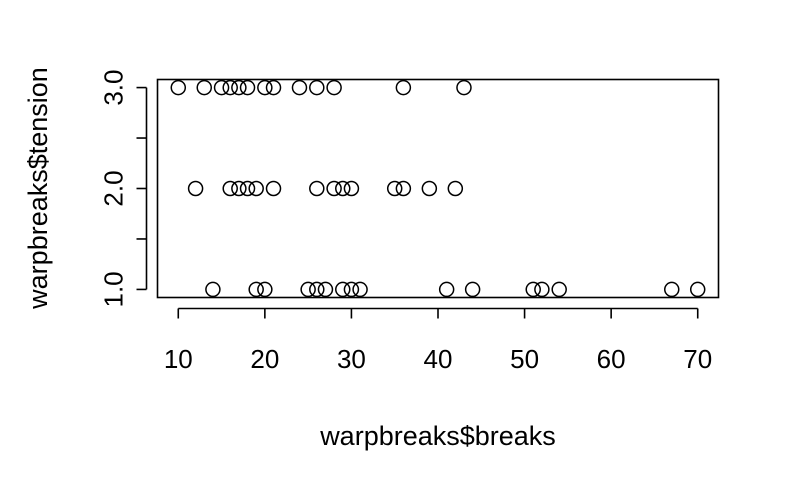 Image resolution: width=800 pixels, height=494 pixels. I want to click on x-tick-label: 60, so click(611, 359).